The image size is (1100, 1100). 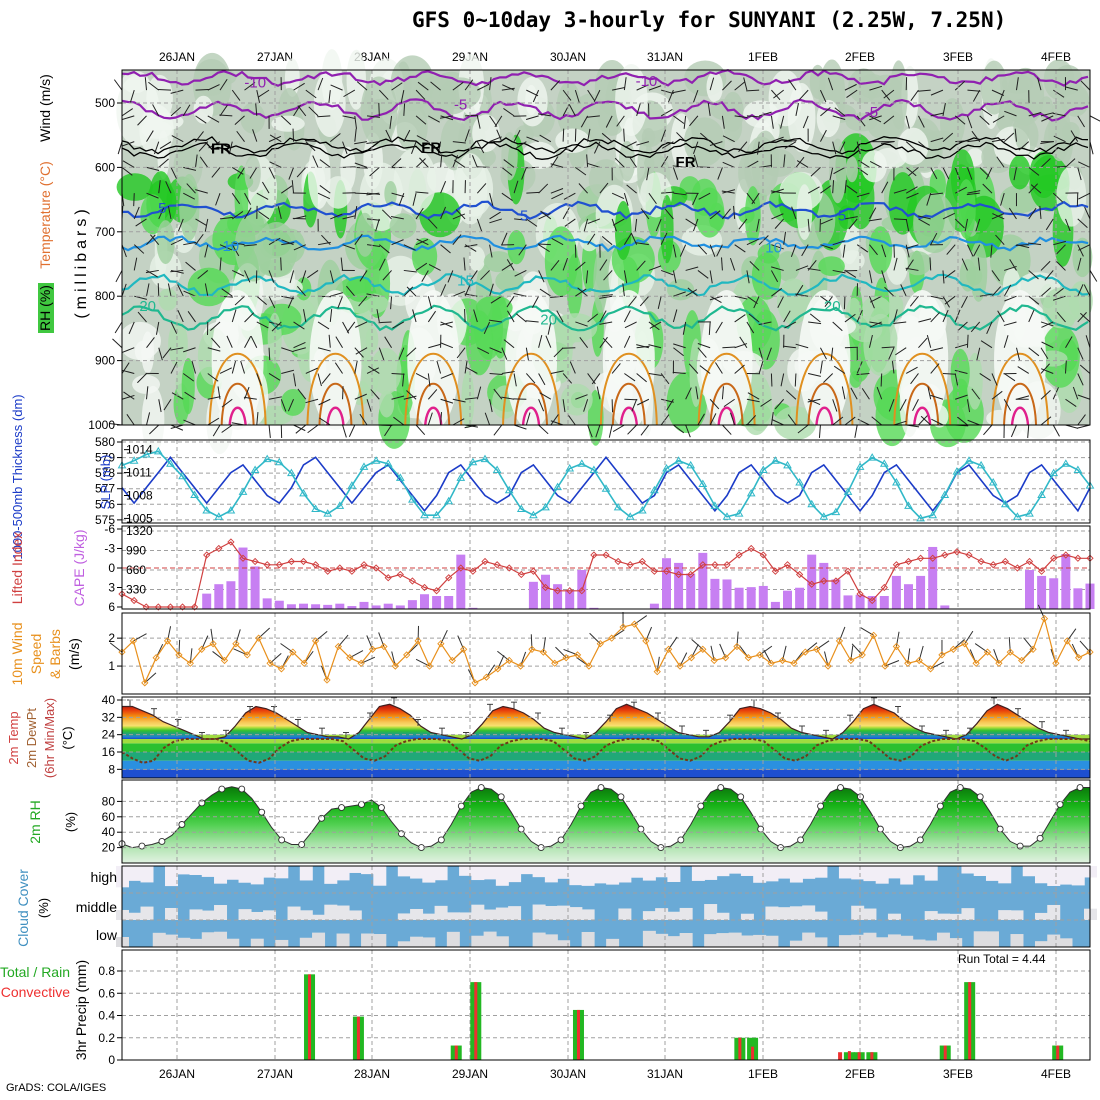 What do you see at coordinates (606, 756) in the screenshot?
I see `temp-band` at bounding box center [606, 756].